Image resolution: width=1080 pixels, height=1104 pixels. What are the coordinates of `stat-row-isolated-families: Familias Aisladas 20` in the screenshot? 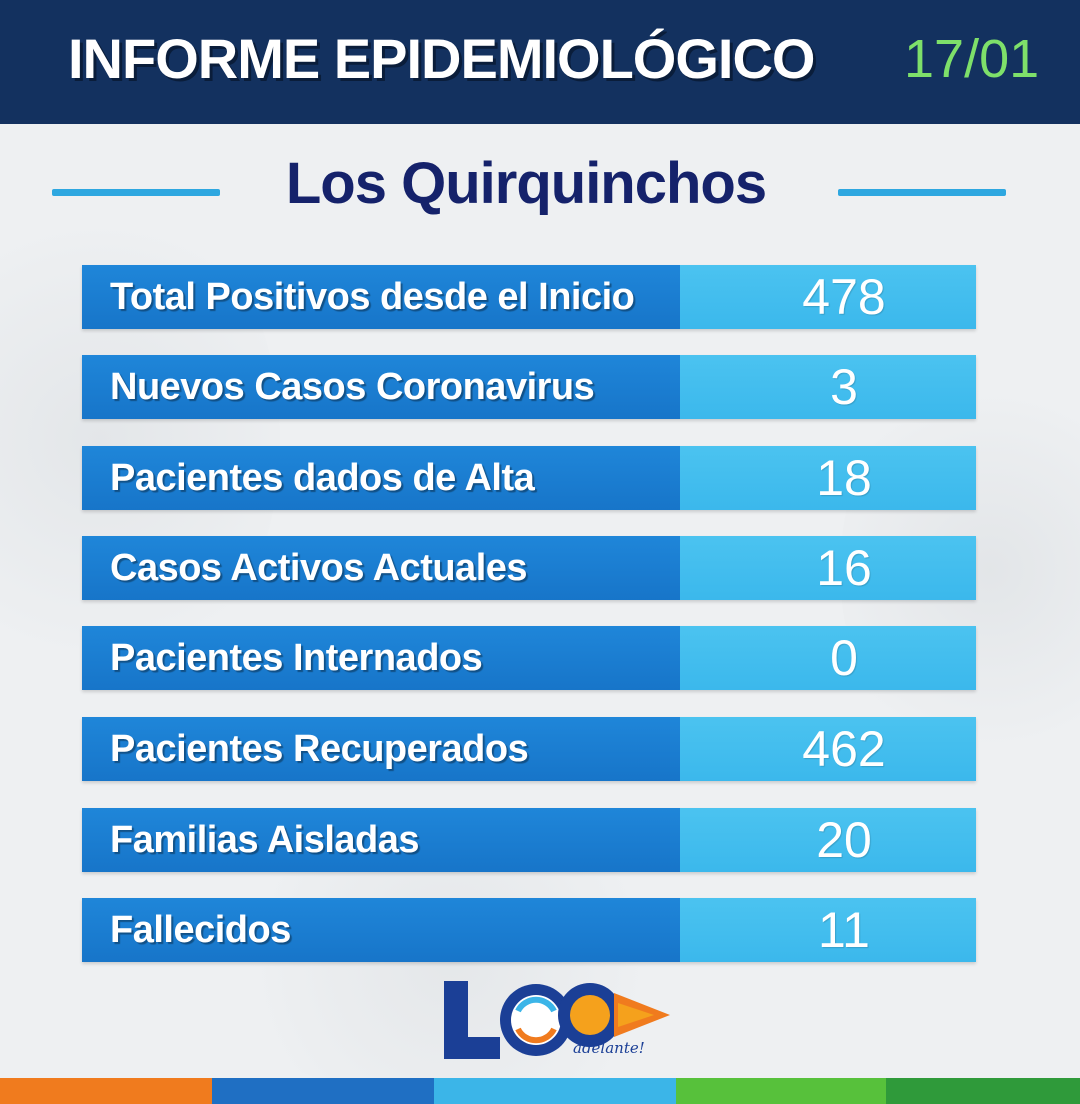 It's located at (529, 840).